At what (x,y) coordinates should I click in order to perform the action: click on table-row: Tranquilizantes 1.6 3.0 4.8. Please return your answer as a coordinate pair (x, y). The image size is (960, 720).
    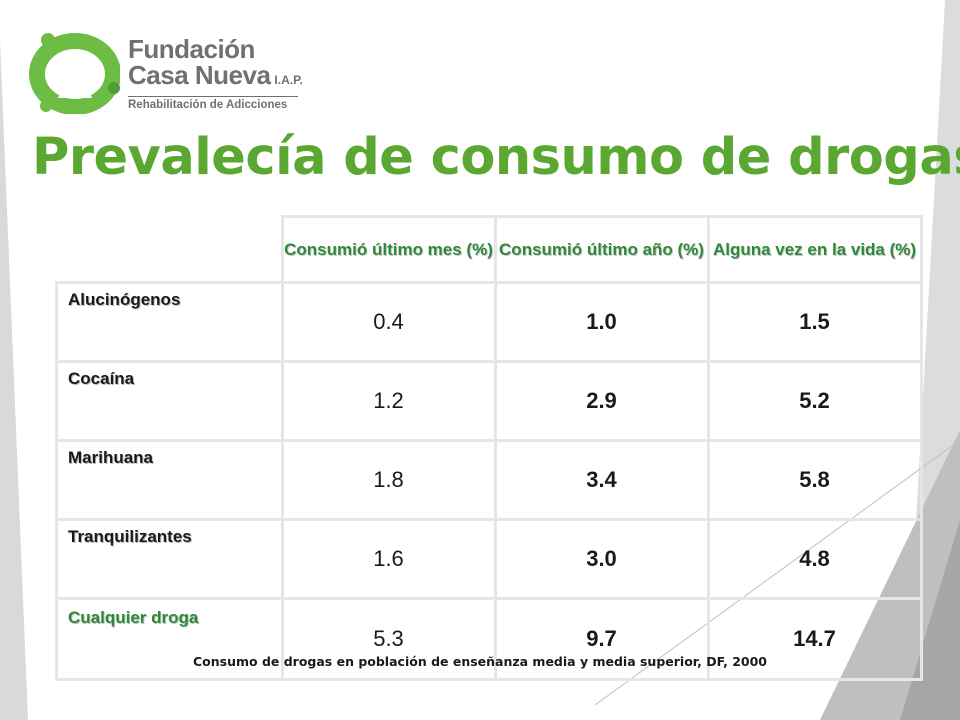
    Looking at the image, I should click on (489, 559).